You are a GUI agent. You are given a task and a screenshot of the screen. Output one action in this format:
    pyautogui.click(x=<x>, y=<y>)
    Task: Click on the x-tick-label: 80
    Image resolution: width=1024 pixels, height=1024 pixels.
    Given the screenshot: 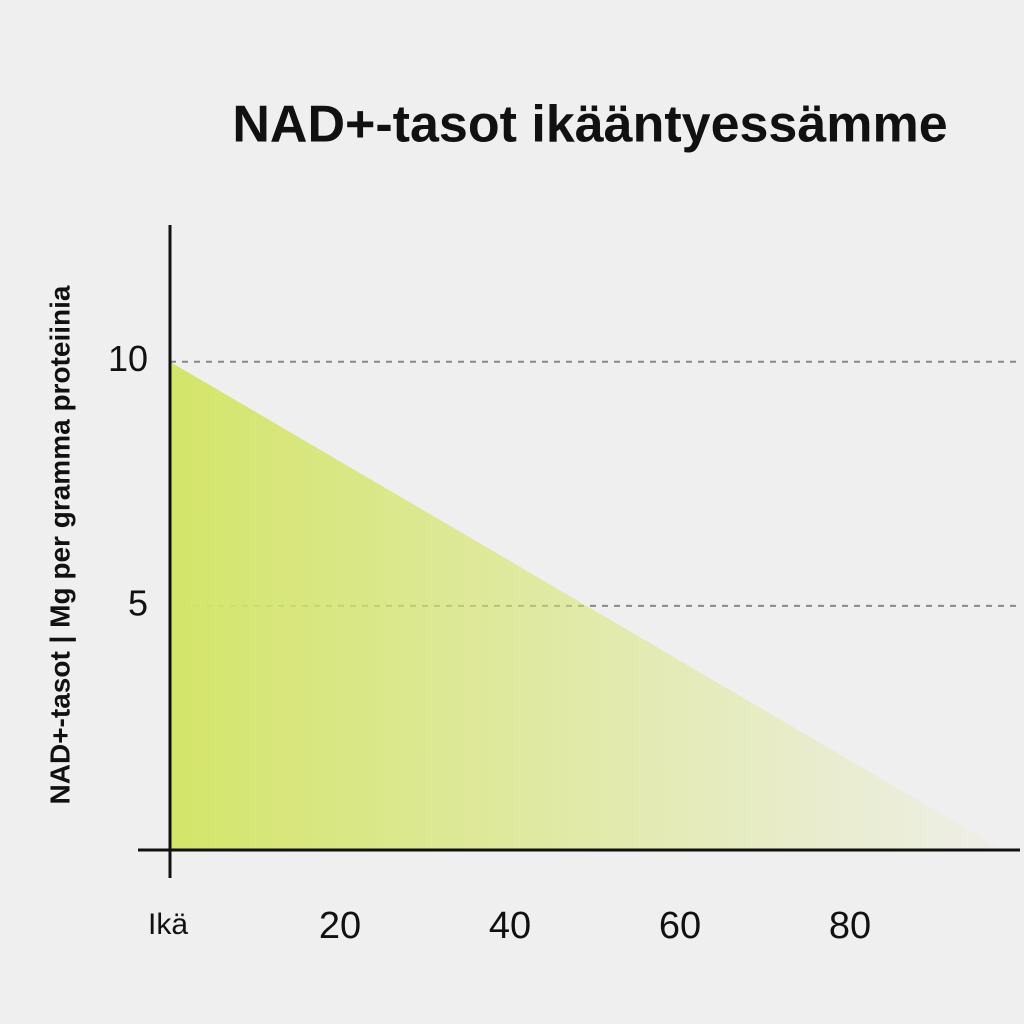 What is the action you would take?
    pyautogui.click(x=850, y=926)
    